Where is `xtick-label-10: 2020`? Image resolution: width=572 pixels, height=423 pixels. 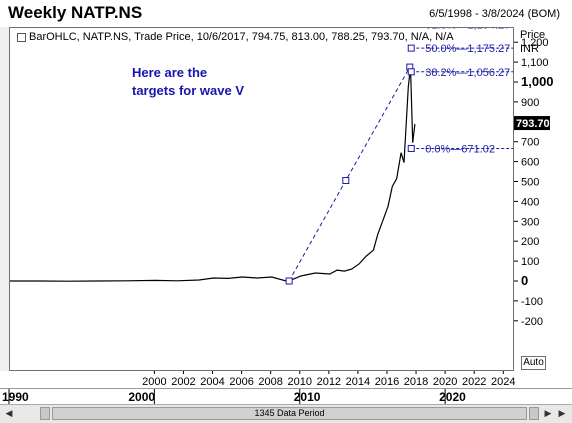
xtick-label-10: 2020 is located at coordinates (445, 382).